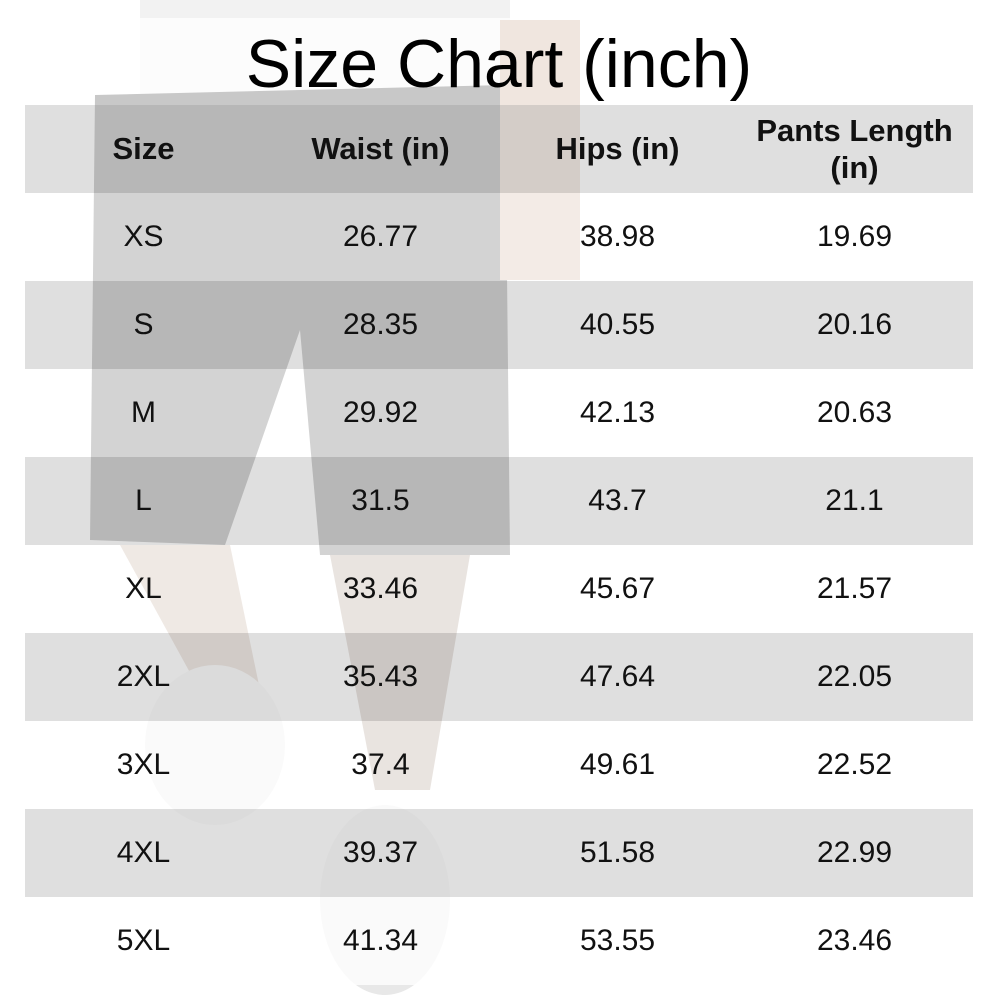  I want to click on header-row: Size Waist (in) Hips (in) Pants Length (in), so click(499, 149).